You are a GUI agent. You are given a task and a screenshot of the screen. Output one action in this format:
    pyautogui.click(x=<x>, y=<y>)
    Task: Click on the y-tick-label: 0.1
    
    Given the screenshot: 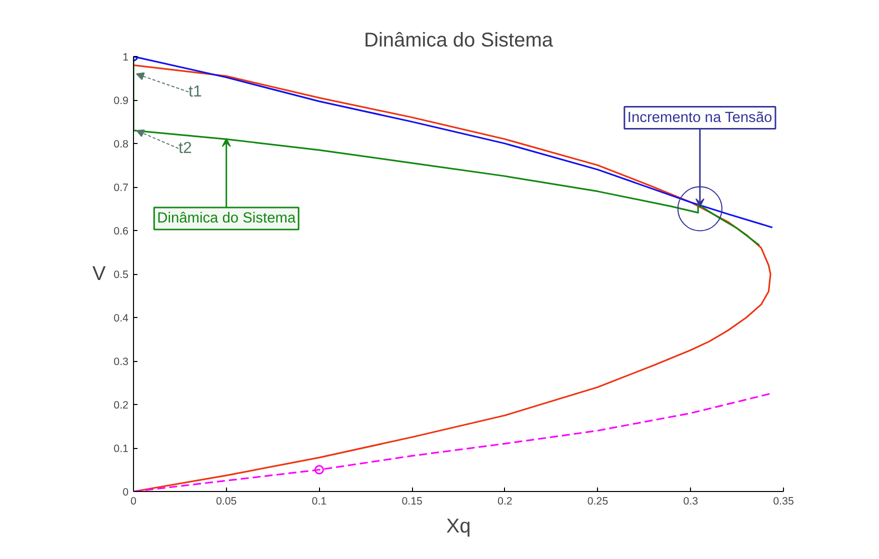 What is the action you would take?
    pyautogui.click(x=121, y=449)
    